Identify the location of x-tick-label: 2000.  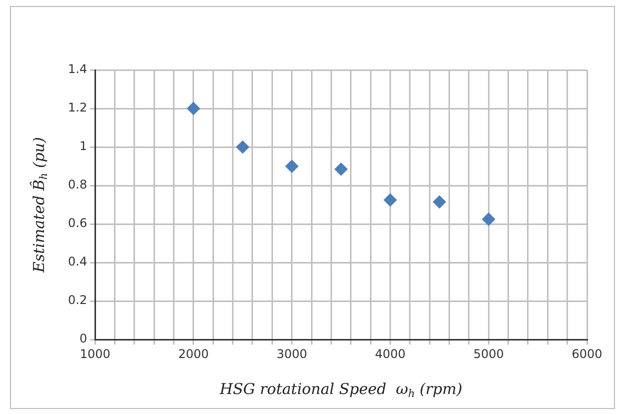
(193, 353).